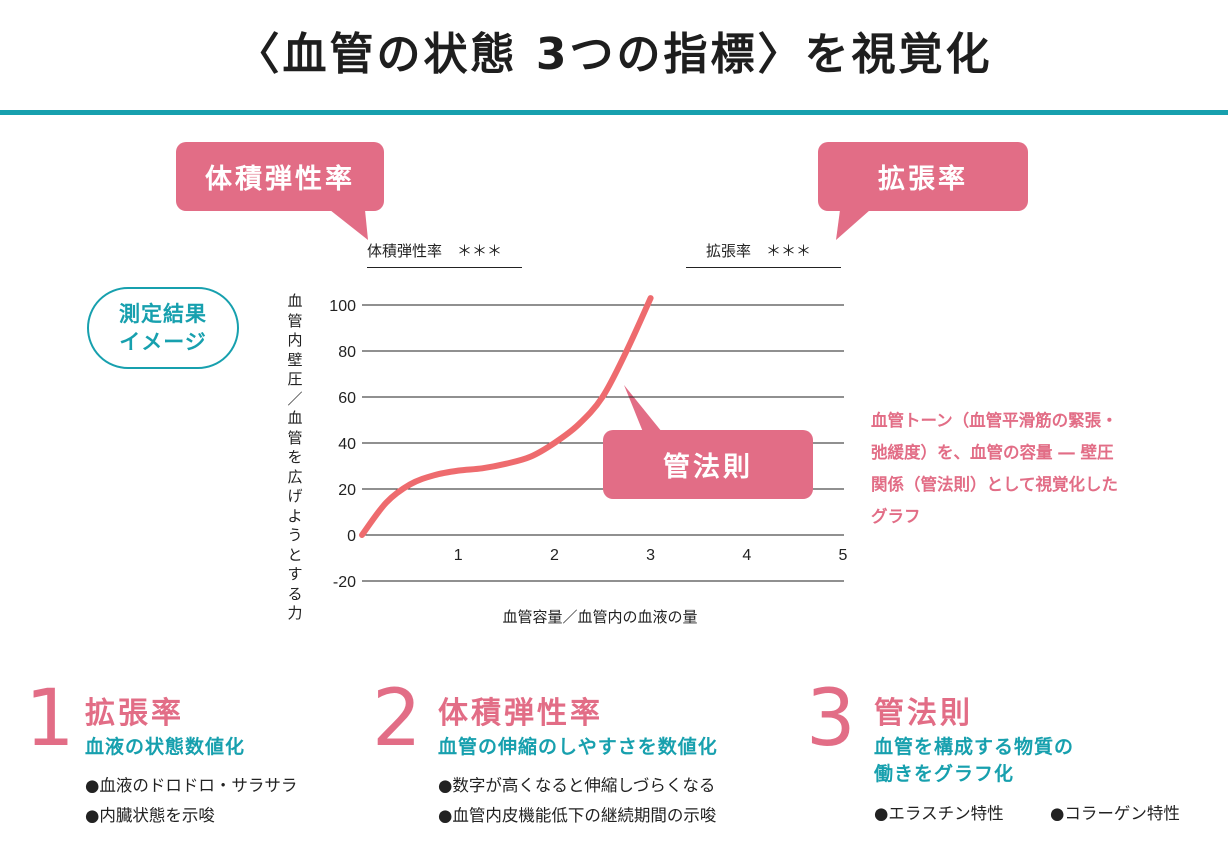  I want to click on feature-subtitle: 血管を構成する物質の, so click(974, 747).